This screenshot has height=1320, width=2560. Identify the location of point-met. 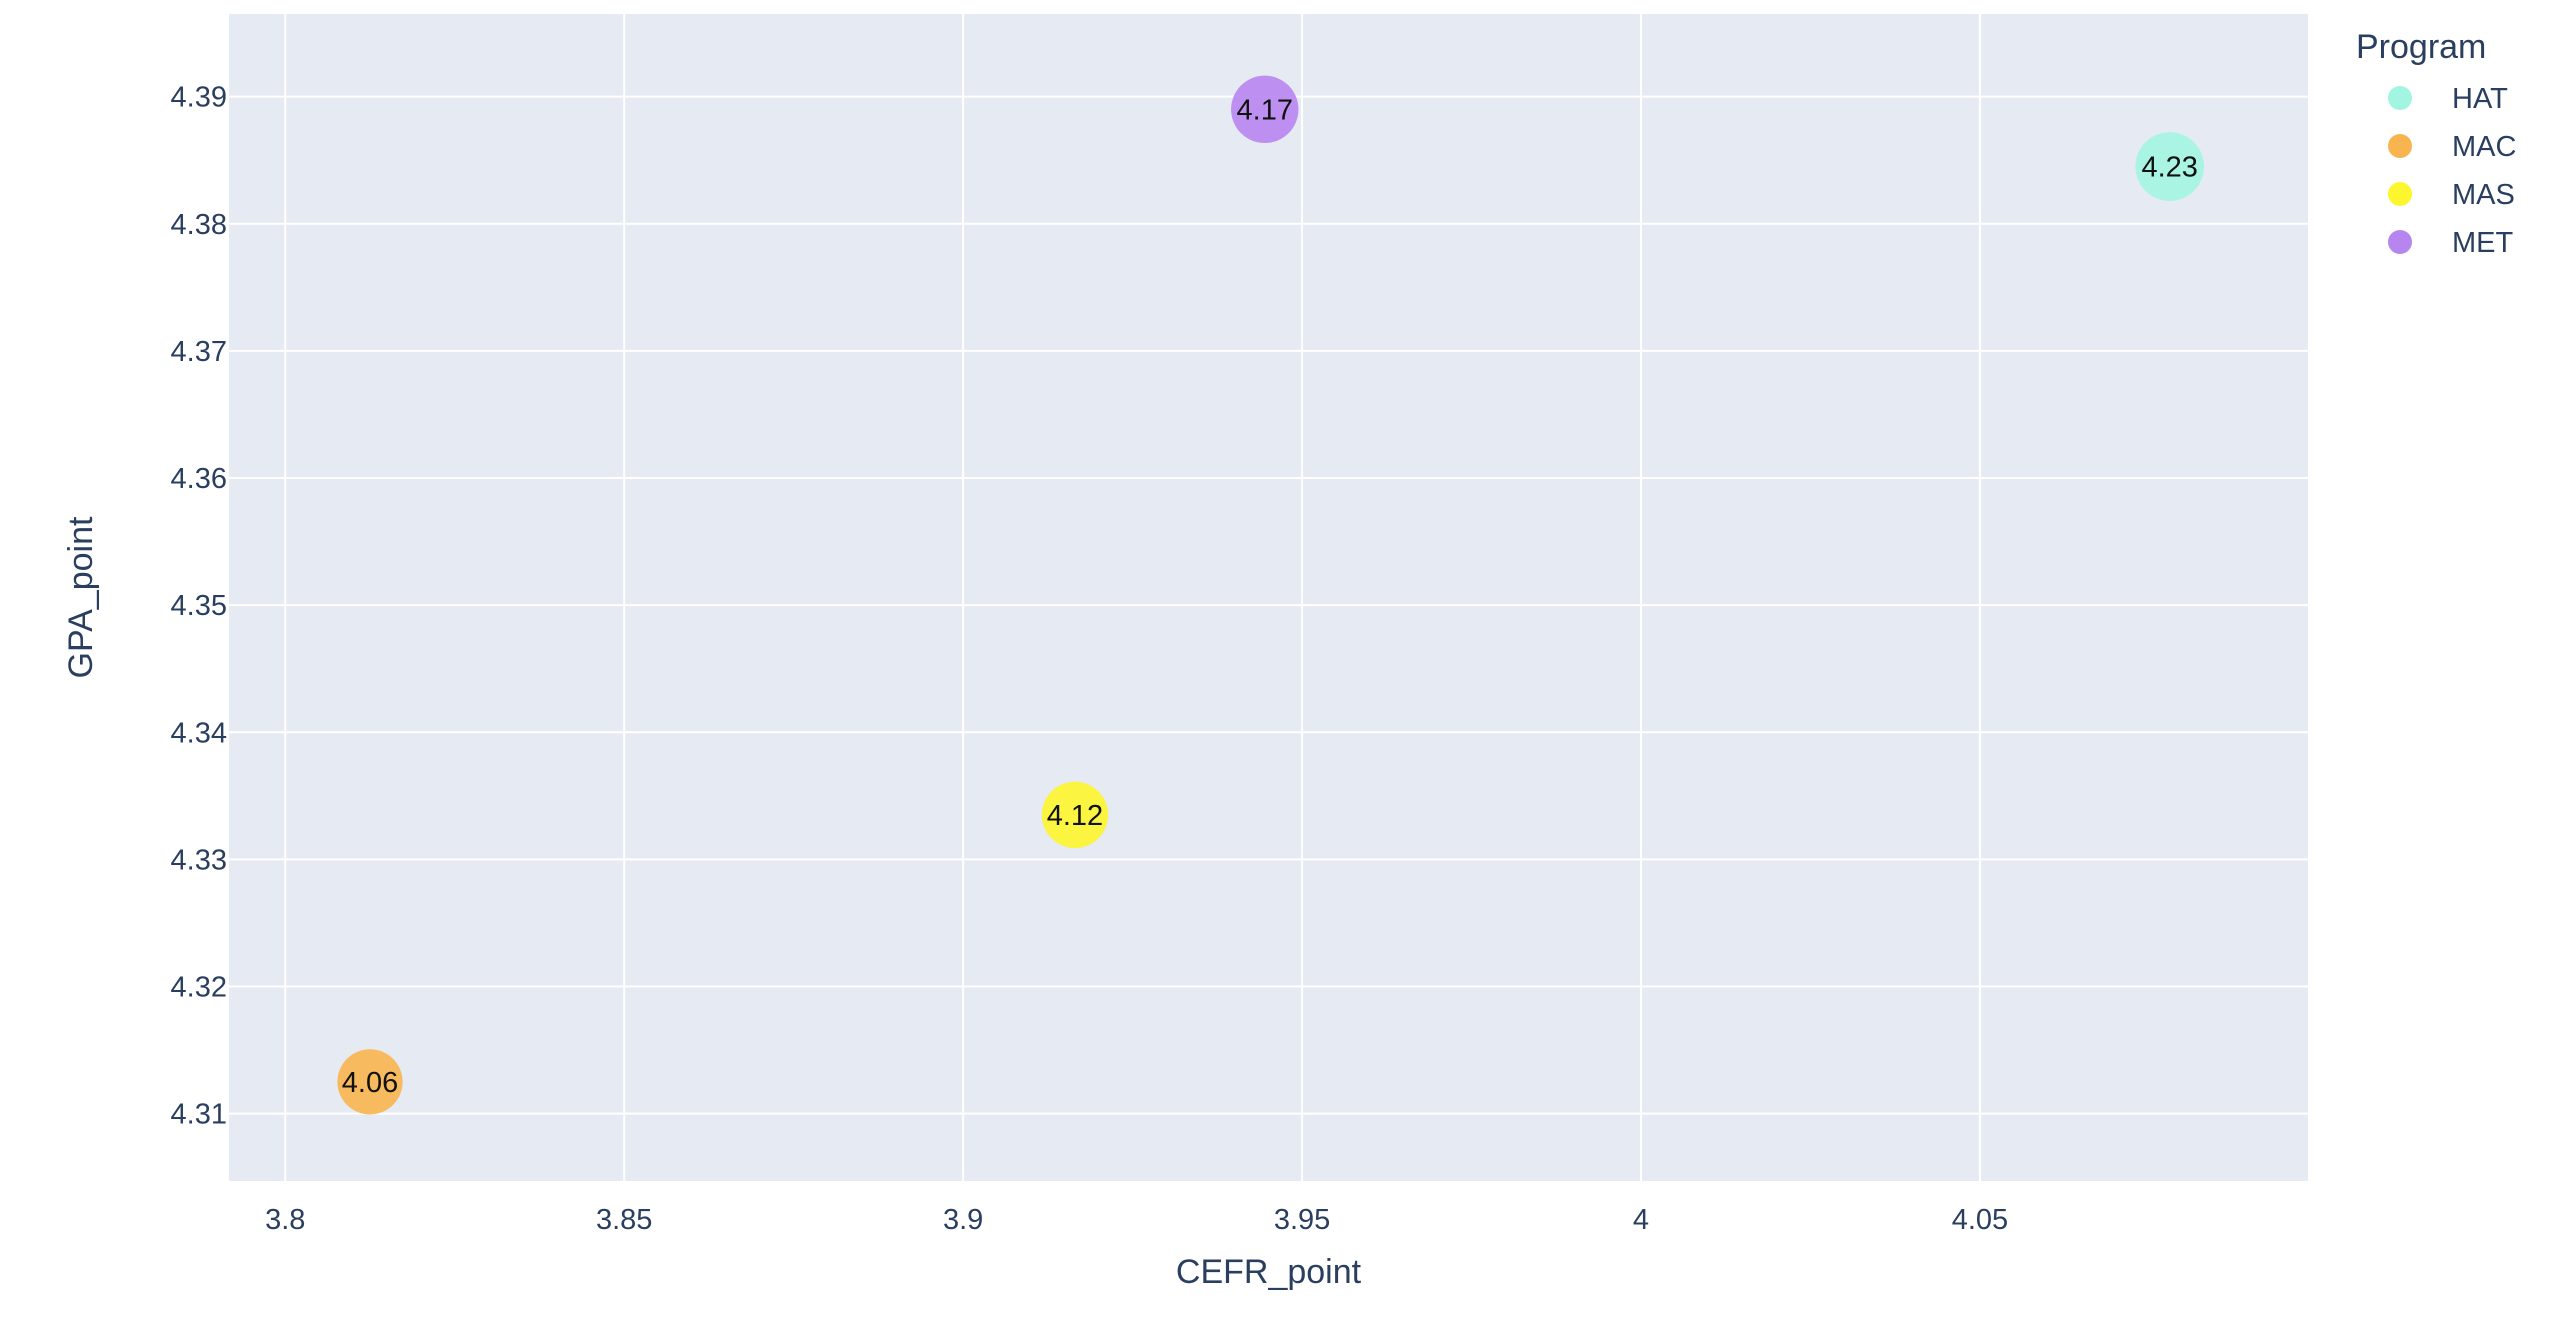
(1265, 109).